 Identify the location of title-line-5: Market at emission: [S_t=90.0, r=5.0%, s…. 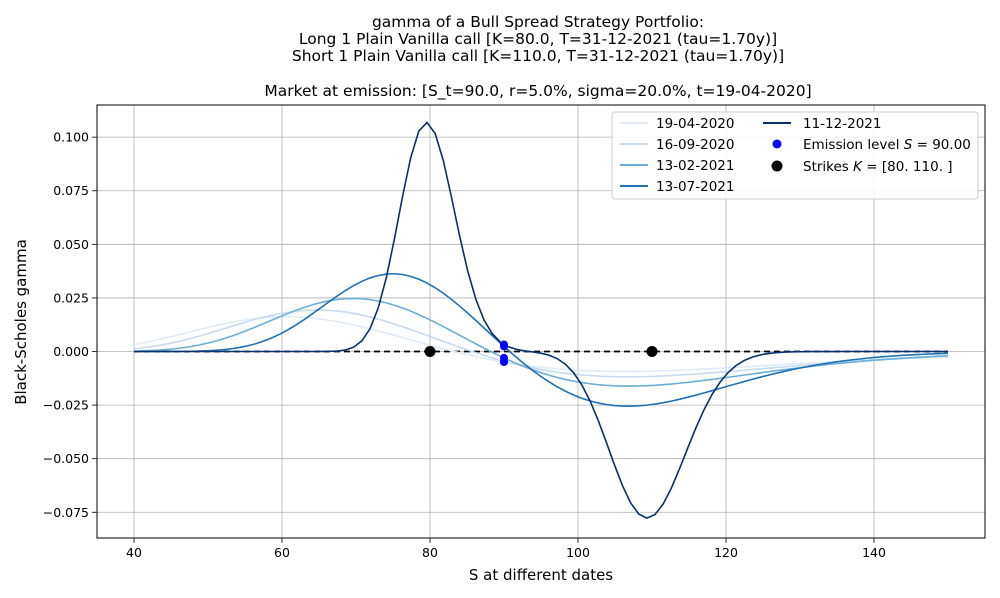
(537, 91).